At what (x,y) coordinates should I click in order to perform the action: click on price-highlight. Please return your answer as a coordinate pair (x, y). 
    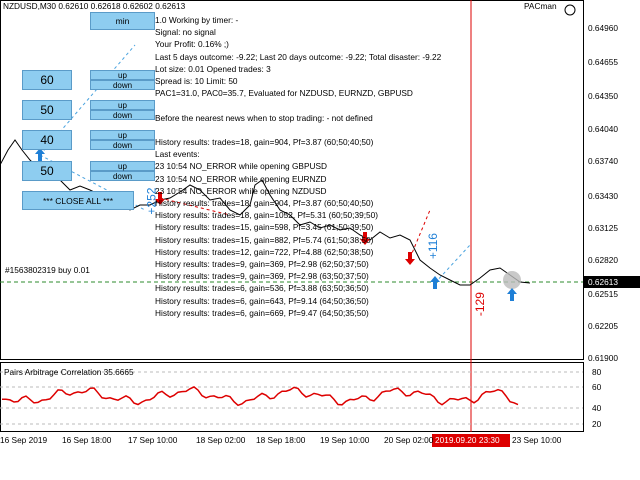
    Looking at the image, I should click on (612, 282).